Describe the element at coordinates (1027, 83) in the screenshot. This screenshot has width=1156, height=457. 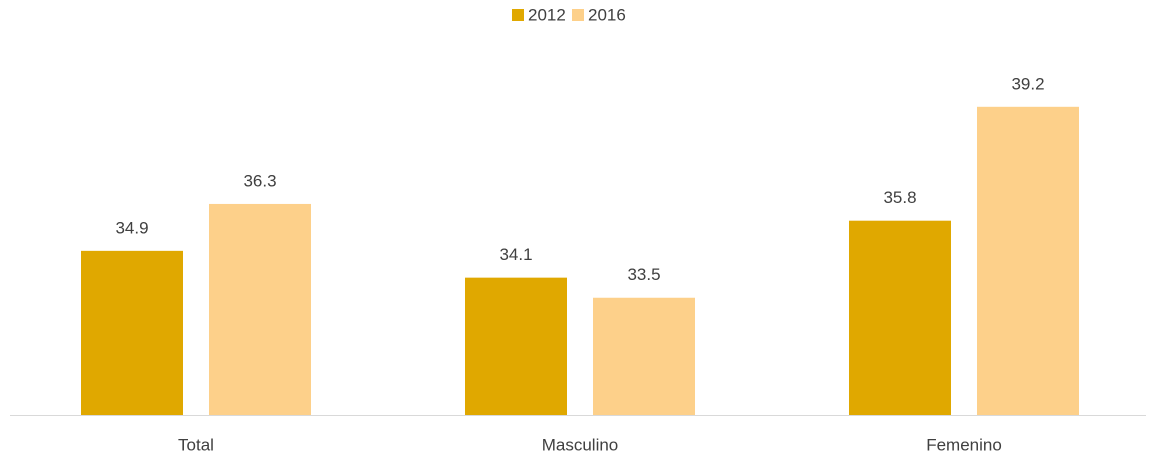
I see `data-label: 39.2` at that location.